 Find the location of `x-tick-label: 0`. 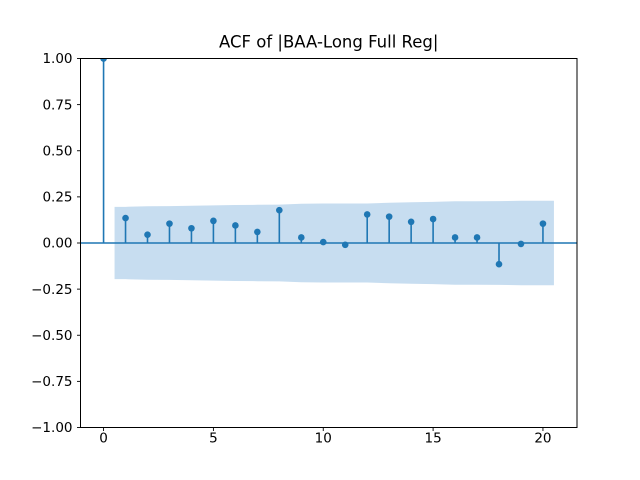

x-tick-label: 0 is located at coordinates (103, 439).